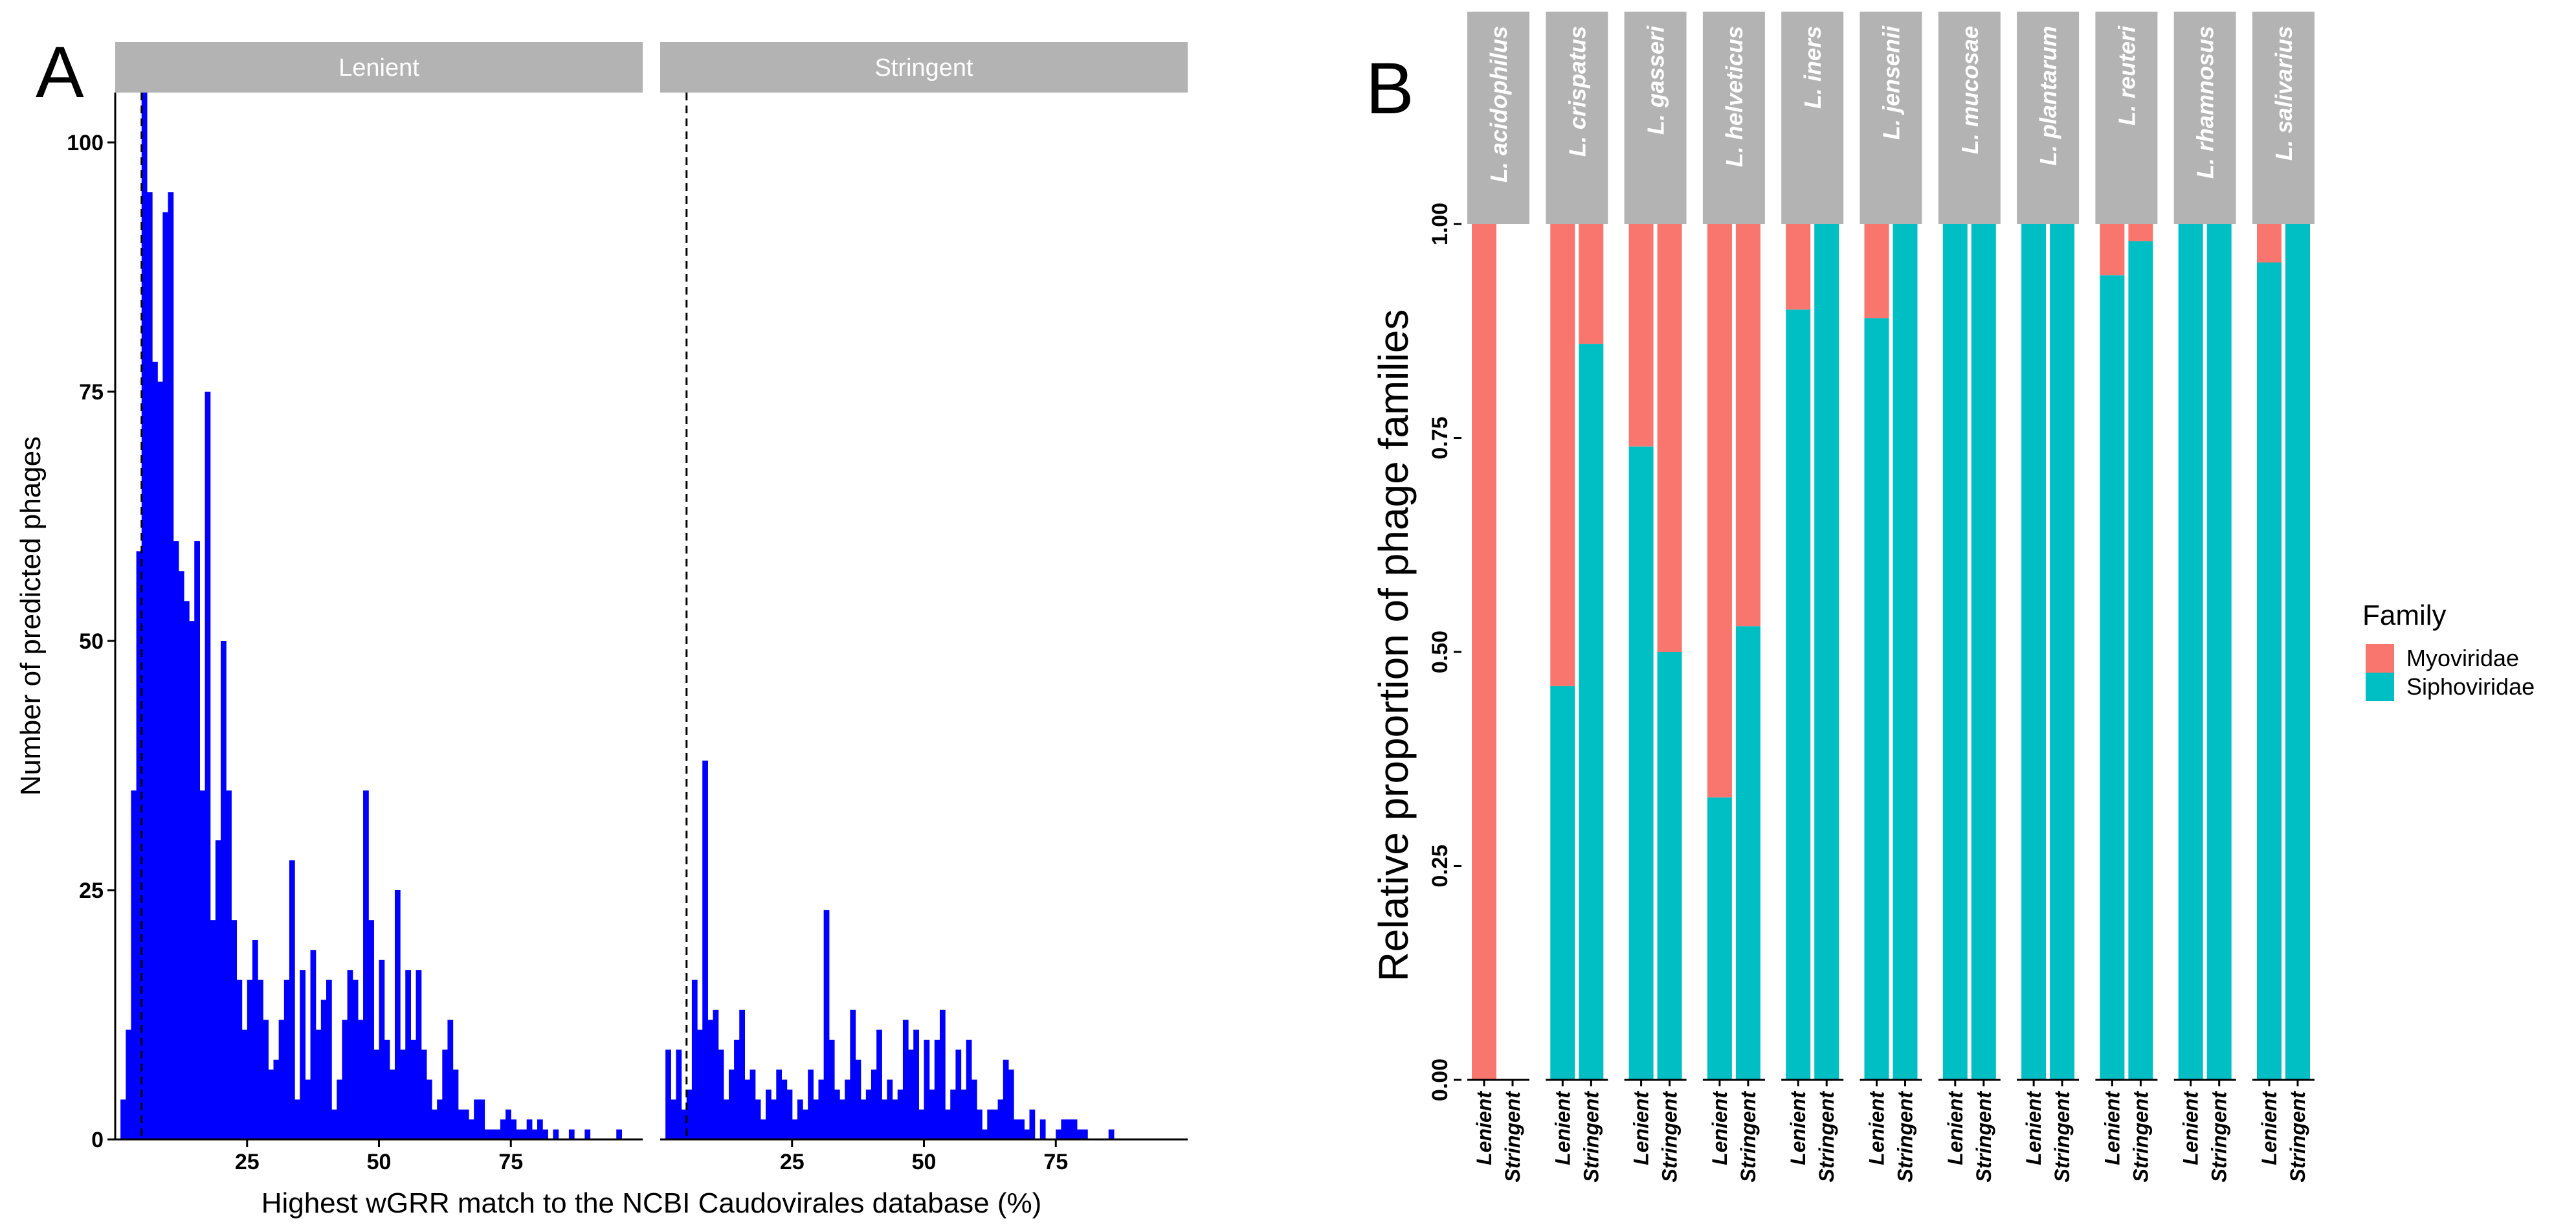 This screenshot has height=1232, width=2576. I want to click on facet-strip-label: Lenient, so click(379, 68).